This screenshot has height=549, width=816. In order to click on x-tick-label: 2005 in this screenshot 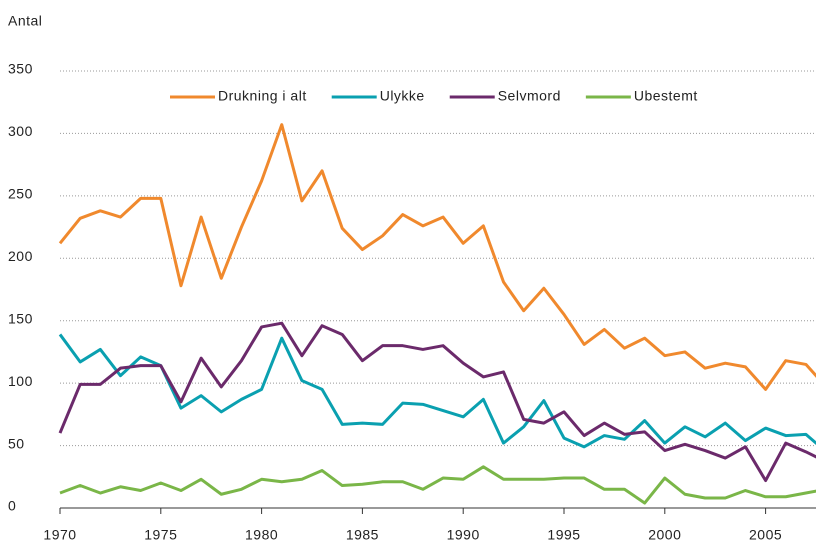, I will do `click(765, 535)`.